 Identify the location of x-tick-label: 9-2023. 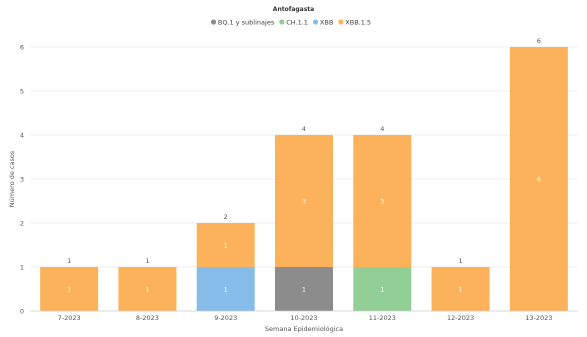
(225, 318).